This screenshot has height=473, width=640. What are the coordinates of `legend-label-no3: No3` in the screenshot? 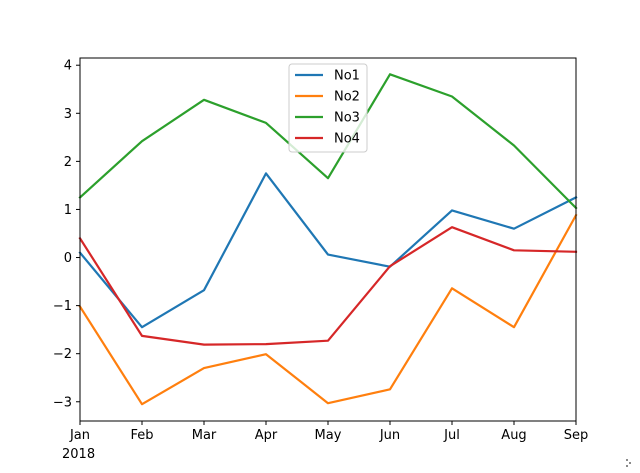 It's located at (347, 118).